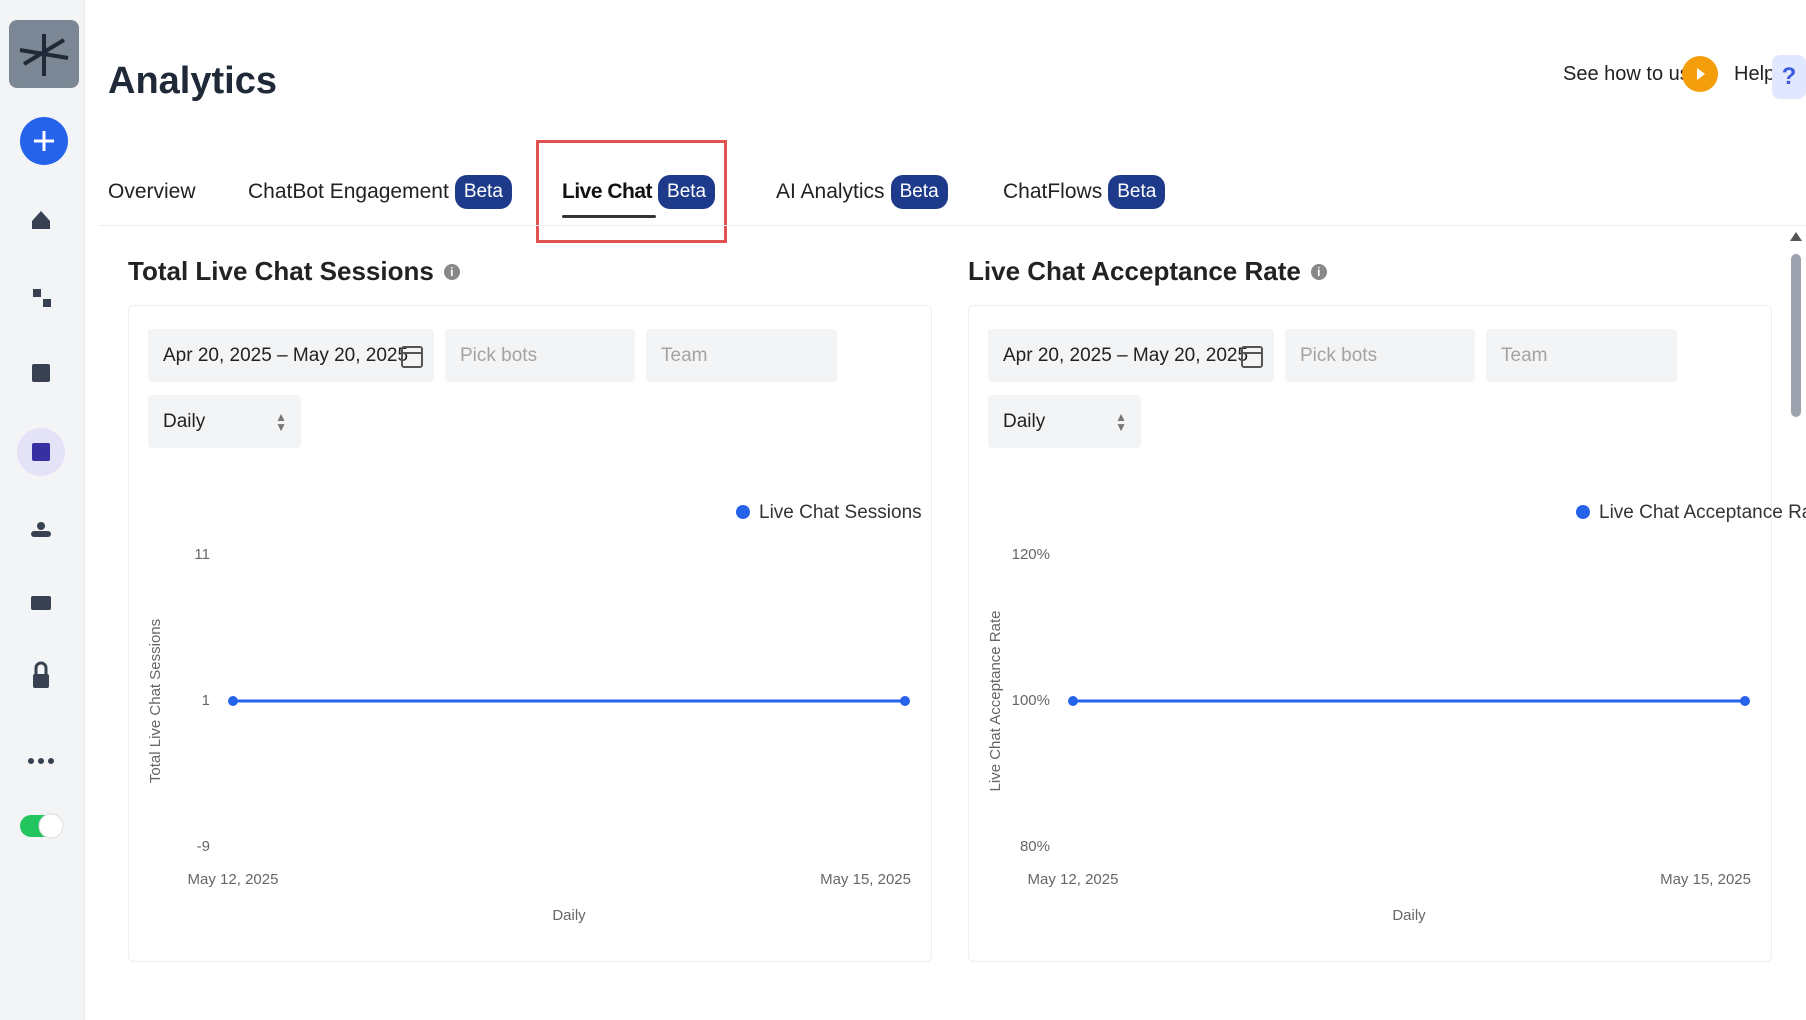 This screenshot has height=1020, width=1806. What do you see at coordinates (44, 55) in the screenshot?
I see `logo-mark` at bounding box center [44, 55].